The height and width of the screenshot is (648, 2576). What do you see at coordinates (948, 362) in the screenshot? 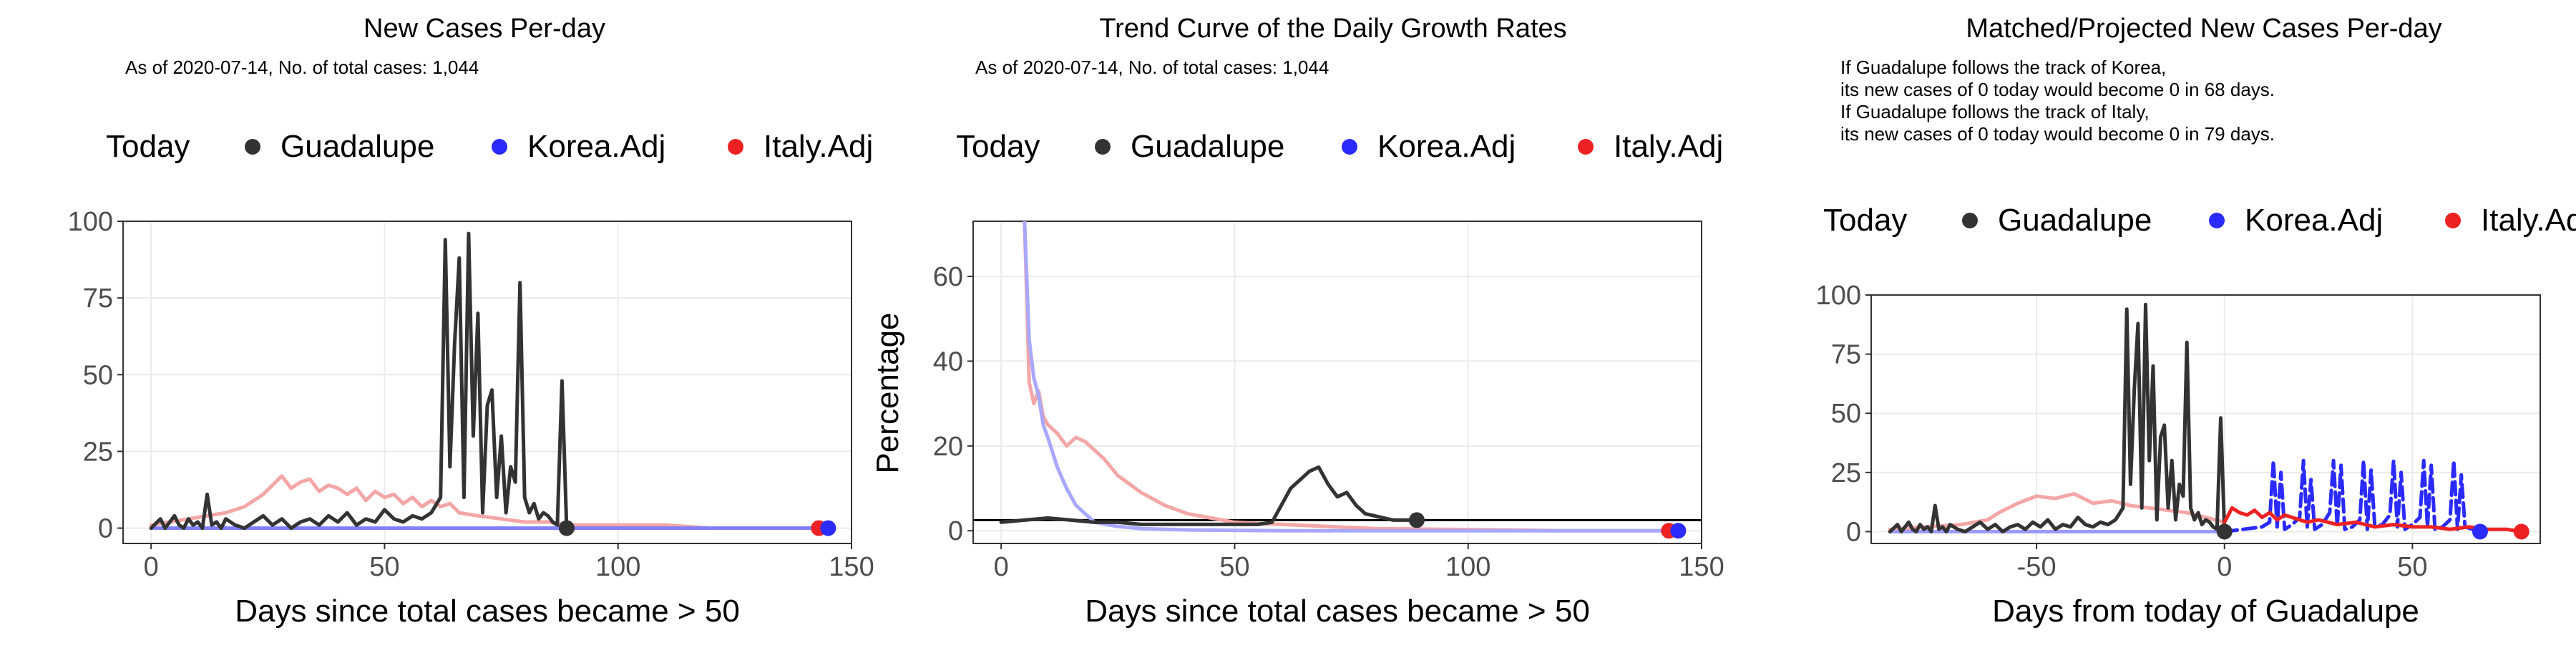
I see `y-tick-label: 40` at bounding box center [948, 362].